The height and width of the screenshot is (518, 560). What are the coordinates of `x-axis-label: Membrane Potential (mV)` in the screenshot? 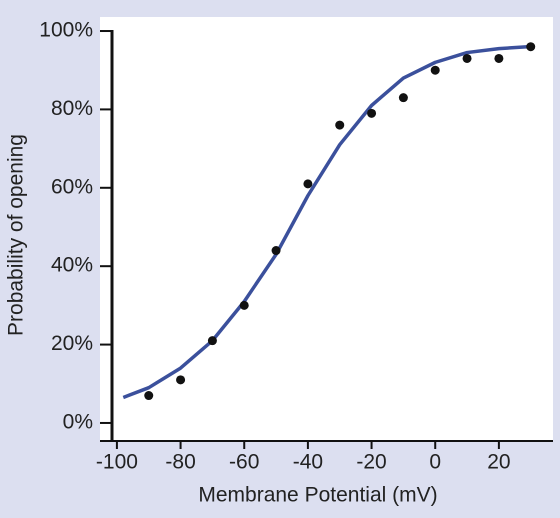 It's located at (317, 495).